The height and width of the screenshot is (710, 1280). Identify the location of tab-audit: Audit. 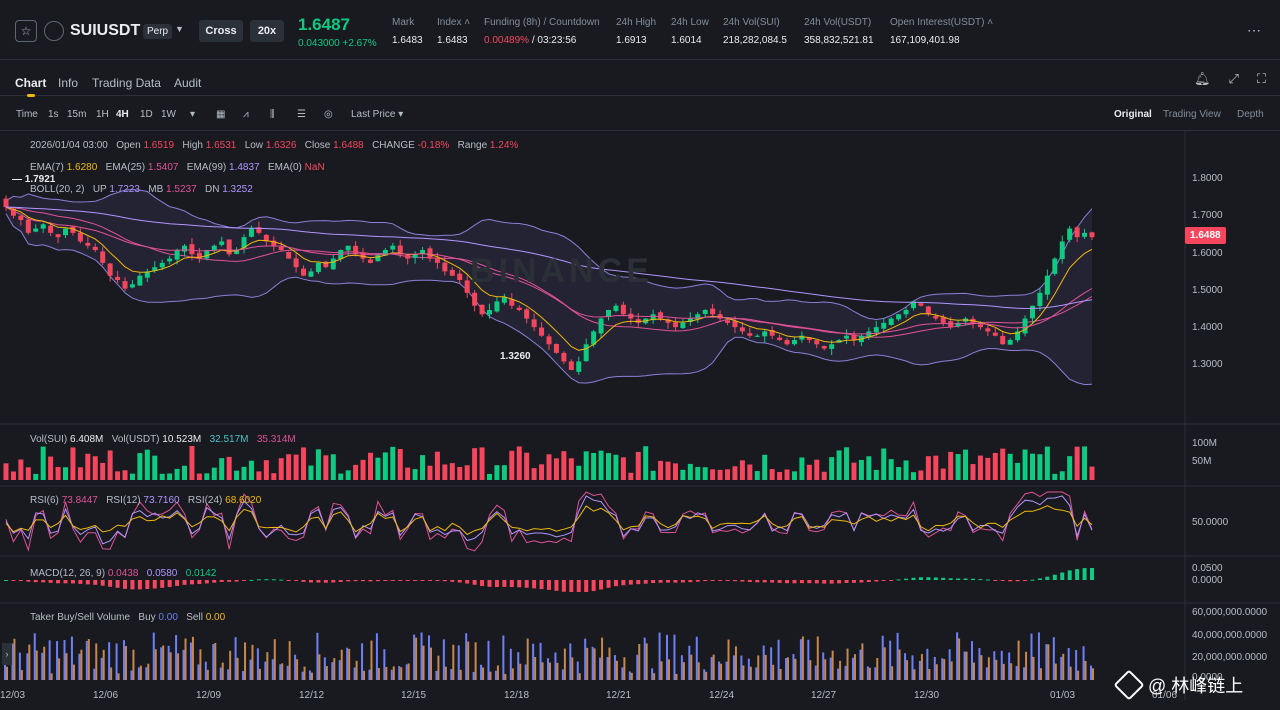
(188, 83).